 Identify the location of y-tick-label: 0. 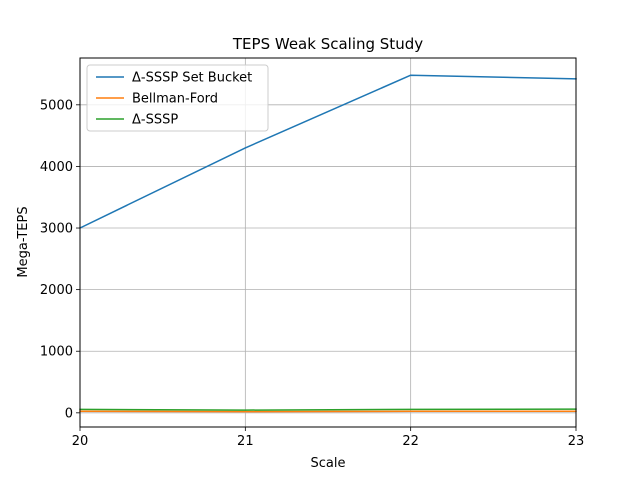
(69, 413).